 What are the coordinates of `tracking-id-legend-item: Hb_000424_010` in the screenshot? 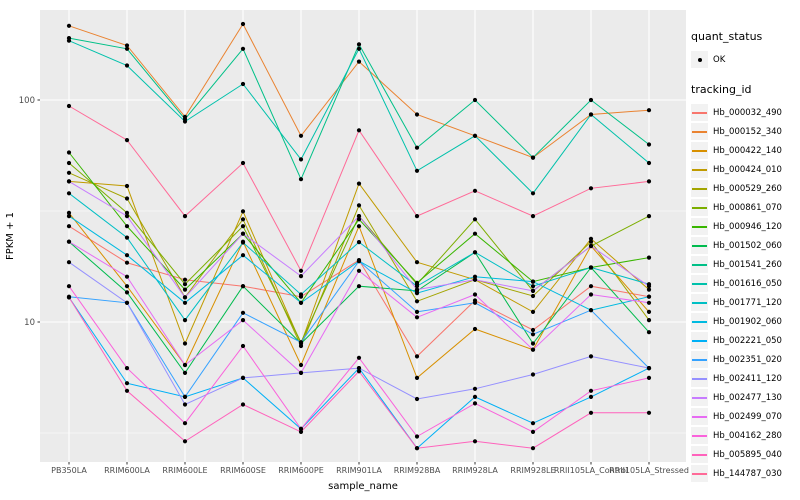 It's located at (745, 169).